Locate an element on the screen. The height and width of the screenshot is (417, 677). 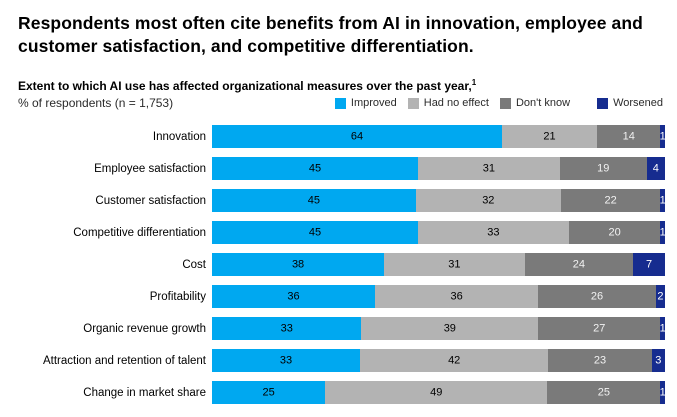
bar-segment: 19 is located at coordinates (603, 169).